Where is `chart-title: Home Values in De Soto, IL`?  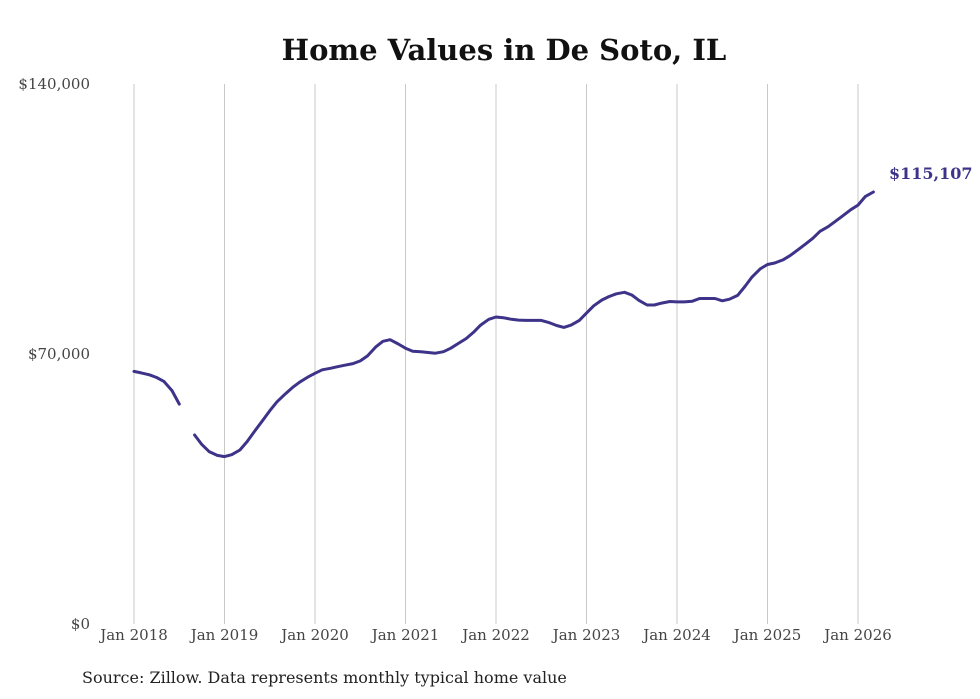
chart-title: Home Values in De Soto, IL is located at coordinates (504, 50).